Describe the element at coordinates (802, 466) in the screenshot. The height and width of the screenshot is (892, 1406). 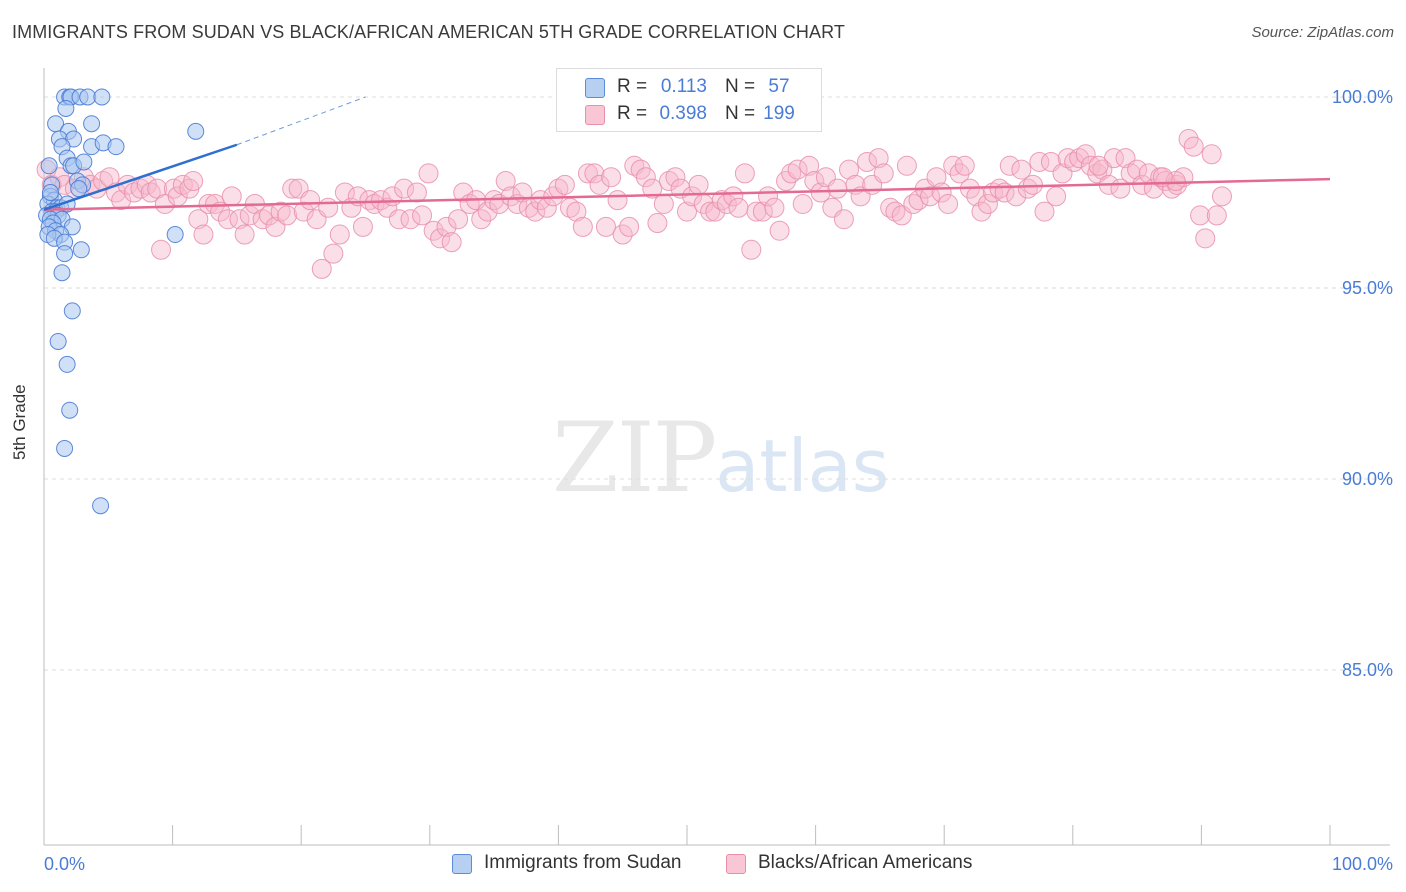
I see `watermark-atlas: atlas` at that location.